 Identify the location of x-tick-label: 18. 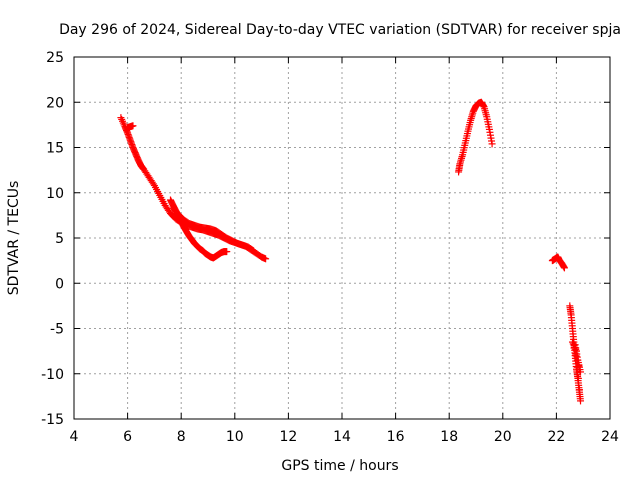
(449, 437).